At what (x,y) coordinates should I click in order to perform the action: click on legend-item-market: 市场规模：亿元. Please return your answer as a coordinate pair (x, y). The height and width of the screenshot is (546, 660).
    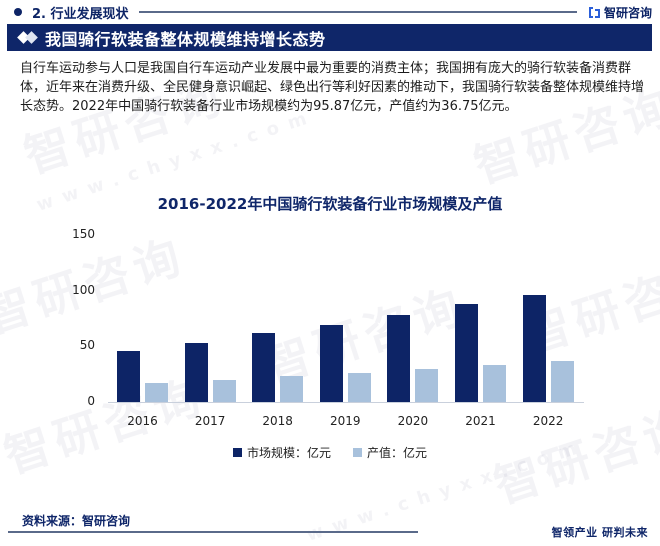
    Looking at the image, I should click on (281, 452).